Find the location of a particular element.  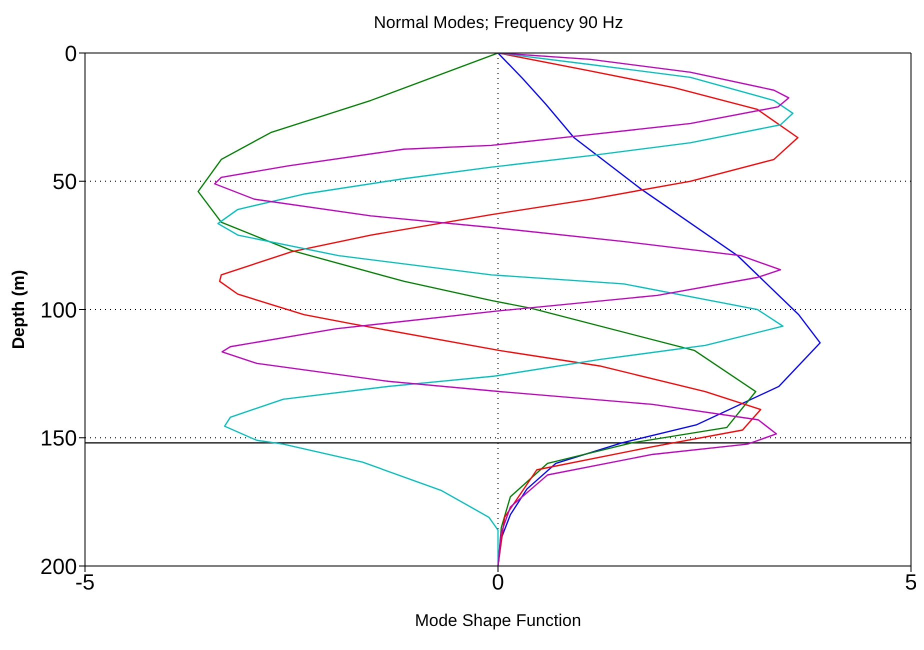

y-tick-label: 50 is located at coordinates (64, 181).